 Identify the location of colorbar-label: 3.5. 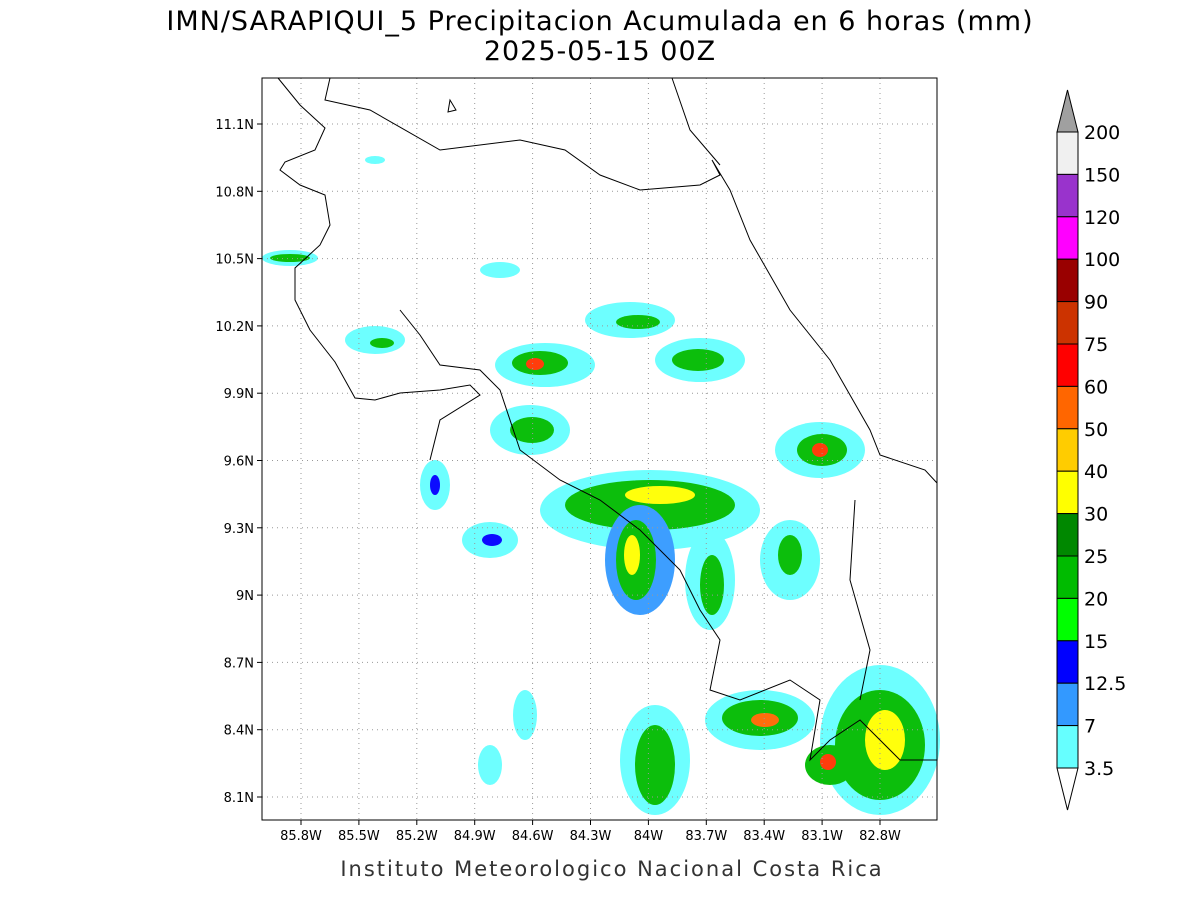
(1099, 769).